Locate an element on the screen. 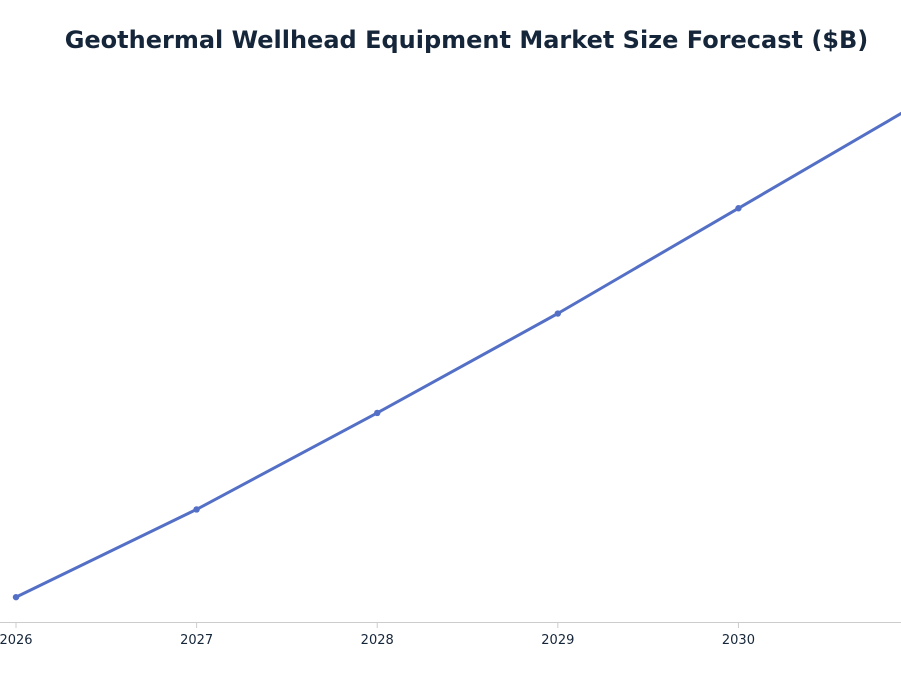 The height and width of the screenshot is (676, 901). x-axis: 2026 2027 2028 2029 2030 is located at coordinates (450, 635).